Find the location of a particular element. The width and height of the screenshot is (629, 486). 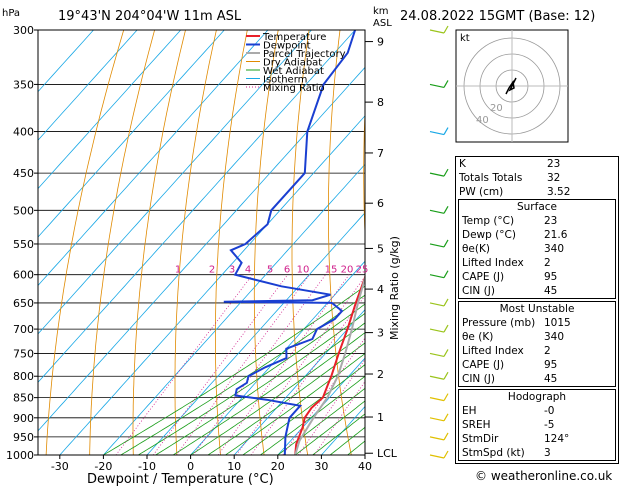

legend-label: Isotherm is located at coordinates (285, 80).